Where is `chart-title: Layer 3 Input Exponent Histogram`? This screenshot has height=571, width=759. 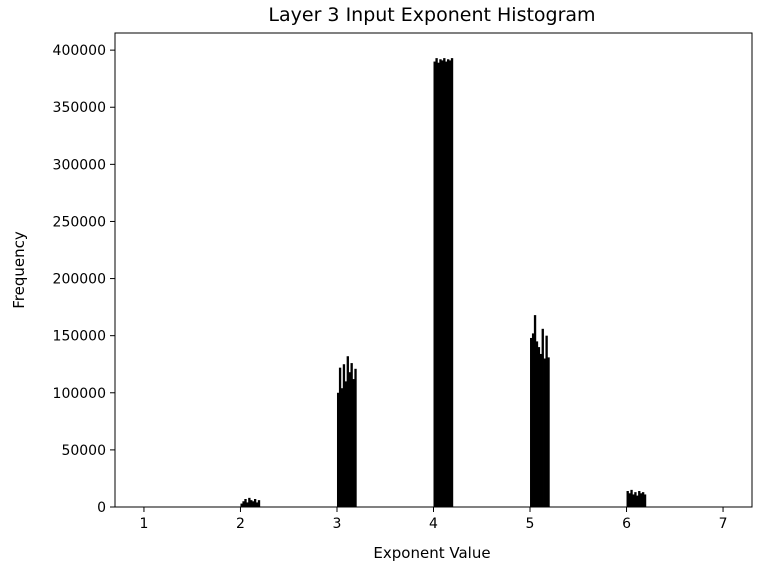
chart-title: Layer 3 Input Exponent Histogram is located at coordinates (431, 15).